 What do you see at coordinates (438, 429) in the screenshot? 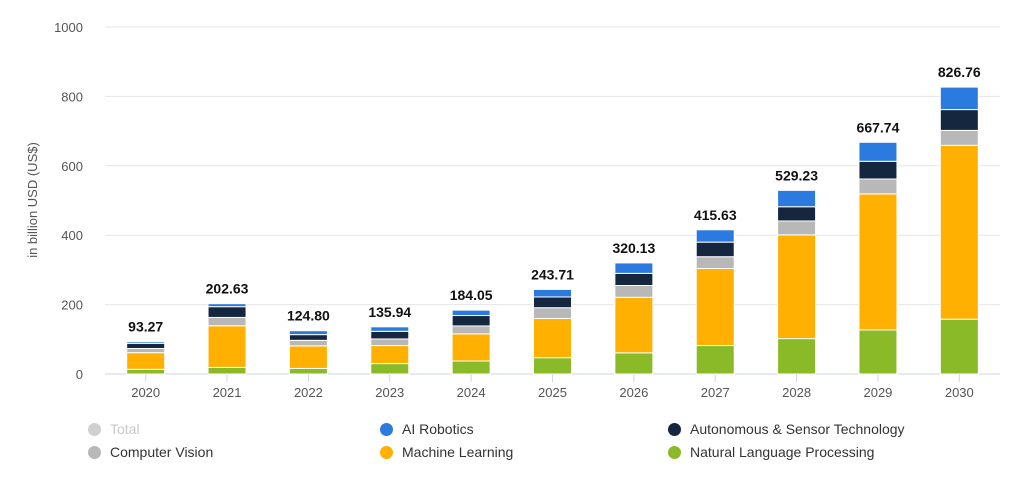
I see `legend-label: AI Robotics` at bounding box center [438, 429].